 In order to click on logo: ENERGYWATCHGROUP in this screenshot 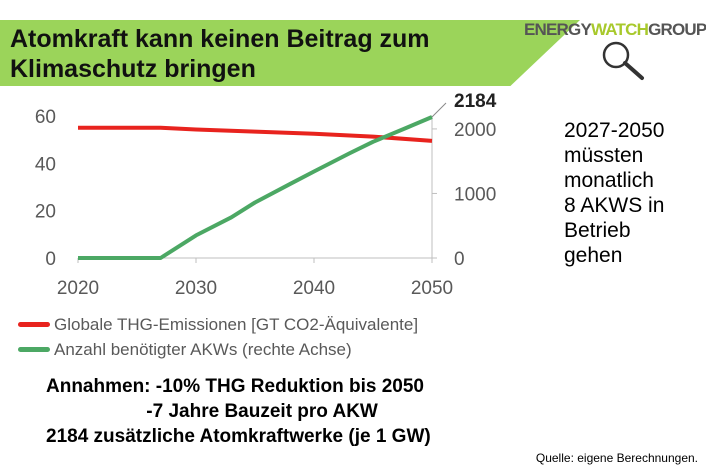, I will do `click(615, 47)`.